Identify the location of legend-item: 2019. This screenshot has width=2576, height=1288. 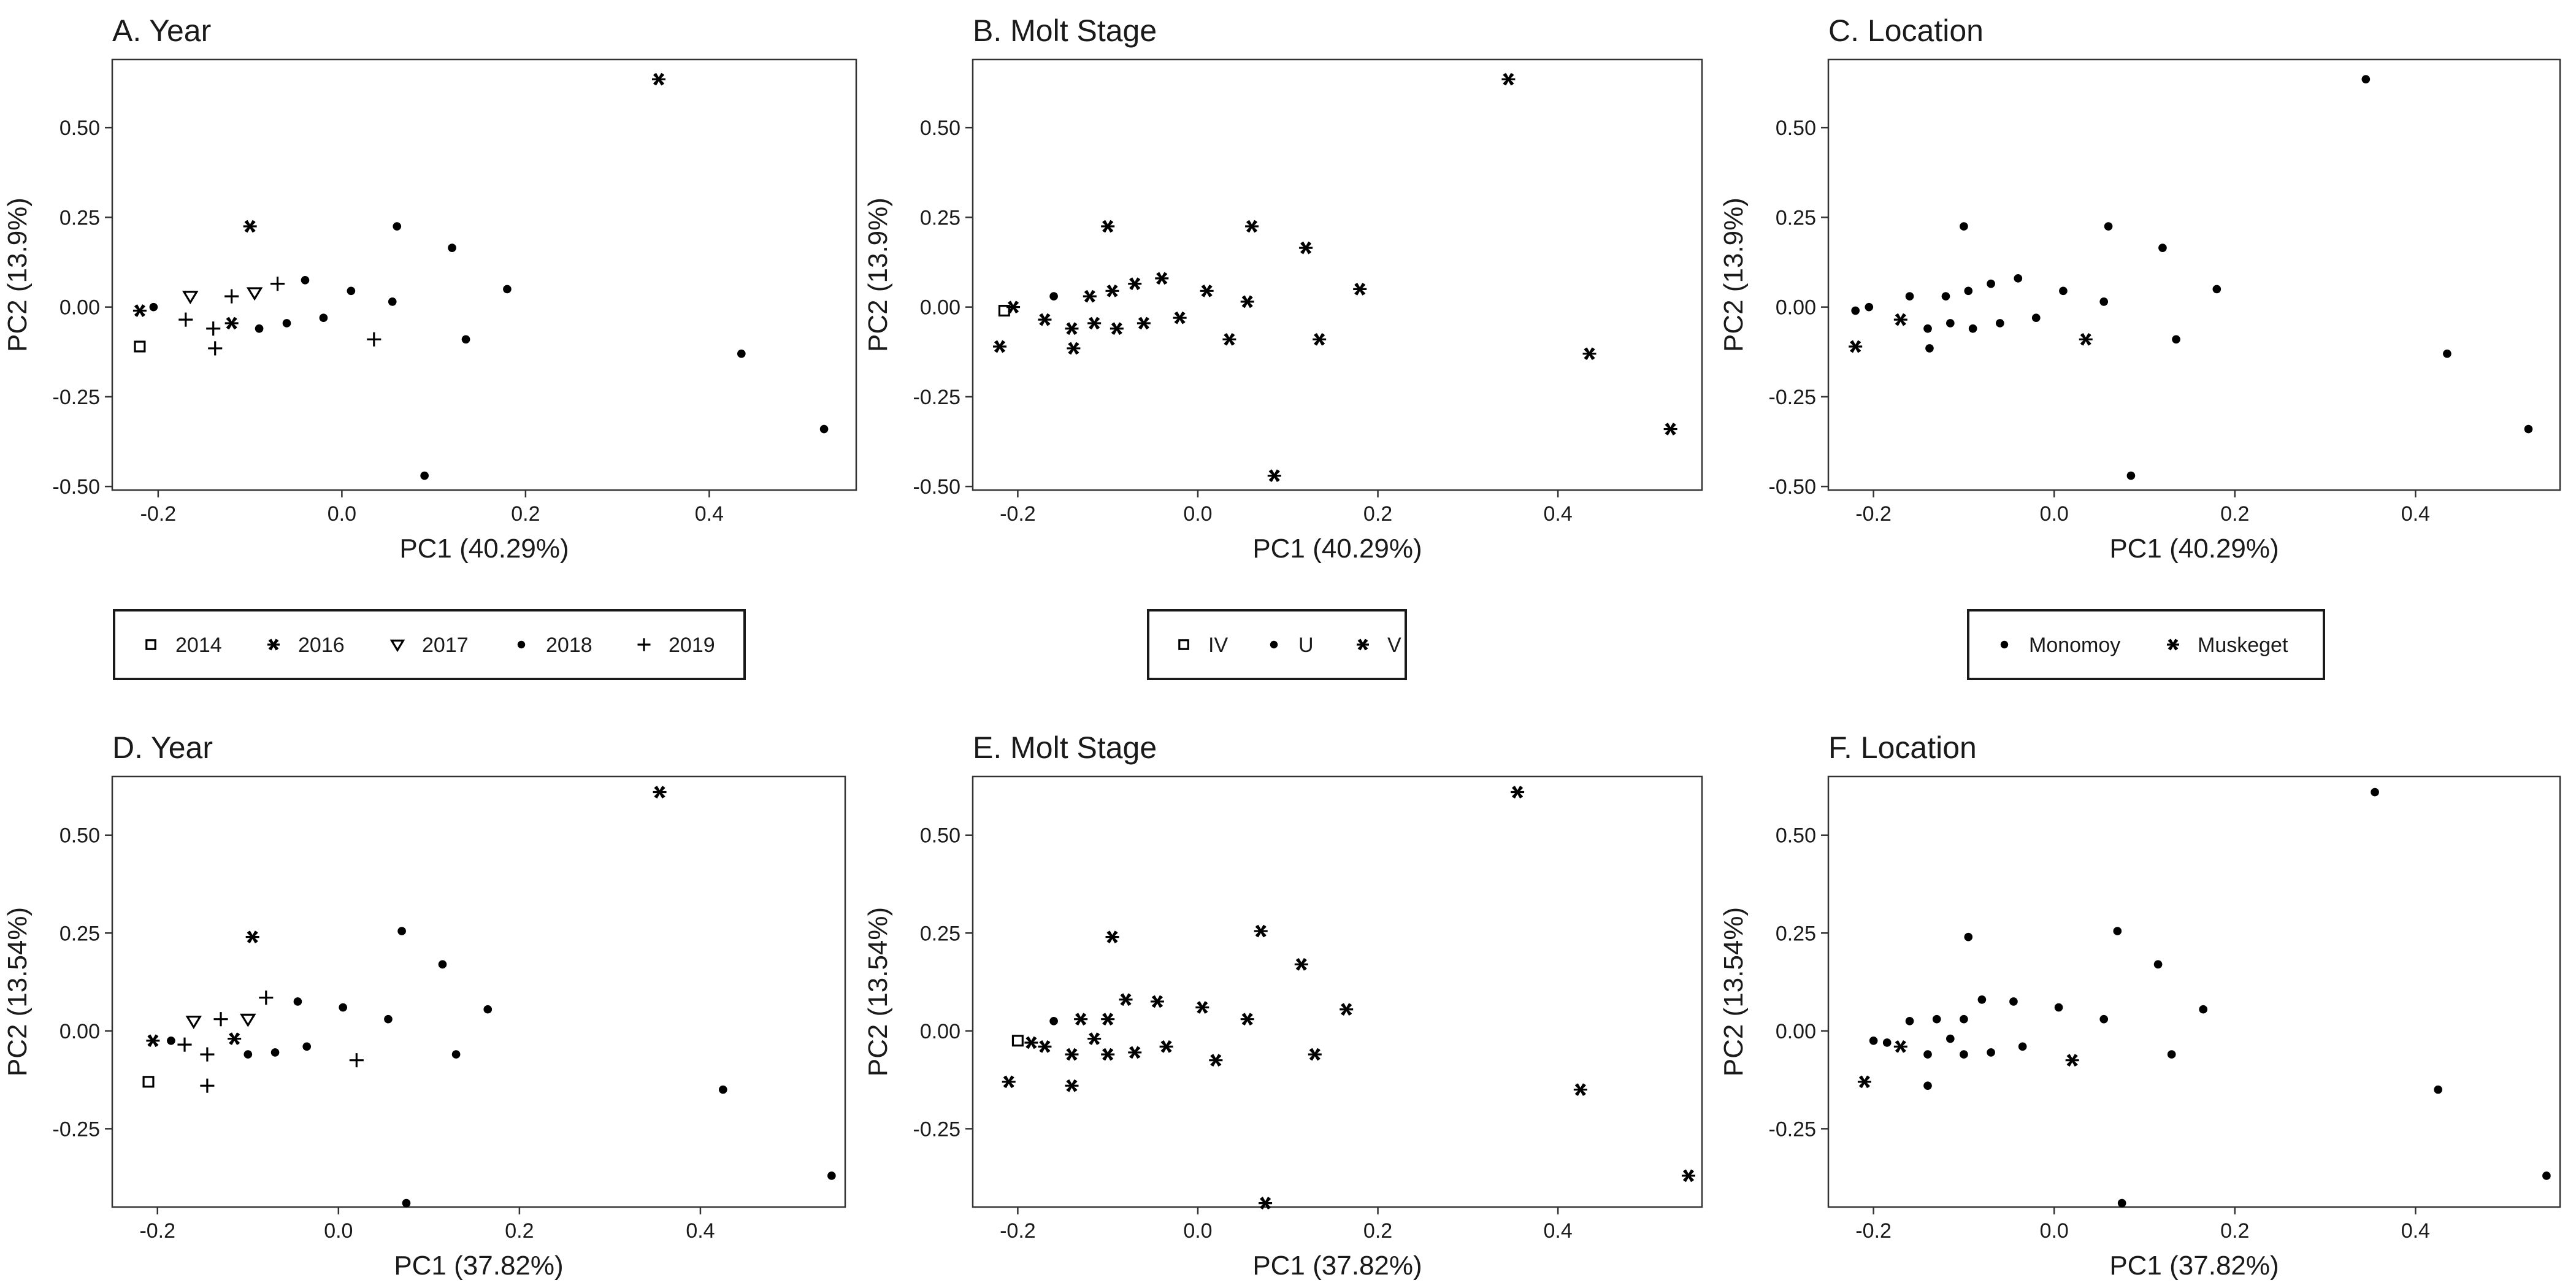
(676, 645).